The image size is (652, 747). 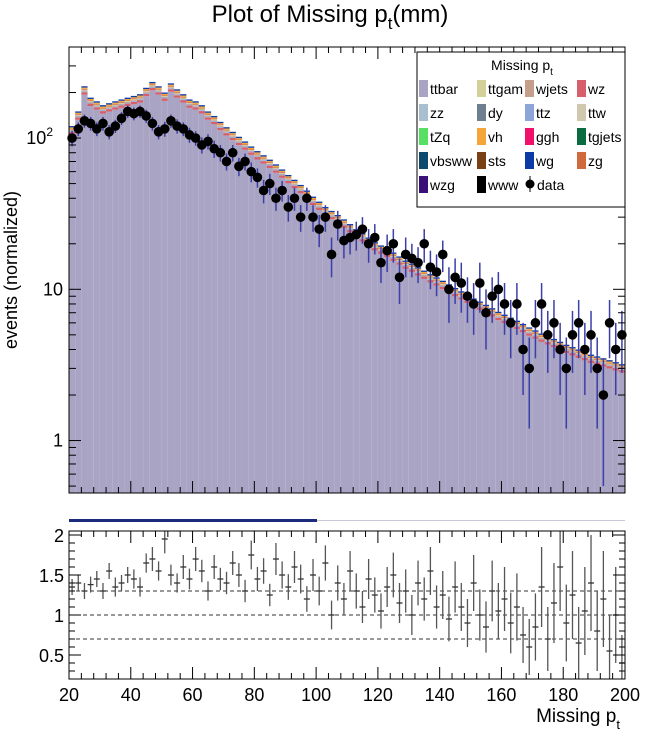 I want to click on legend-swatch-zg, so click(x=581, y=160).